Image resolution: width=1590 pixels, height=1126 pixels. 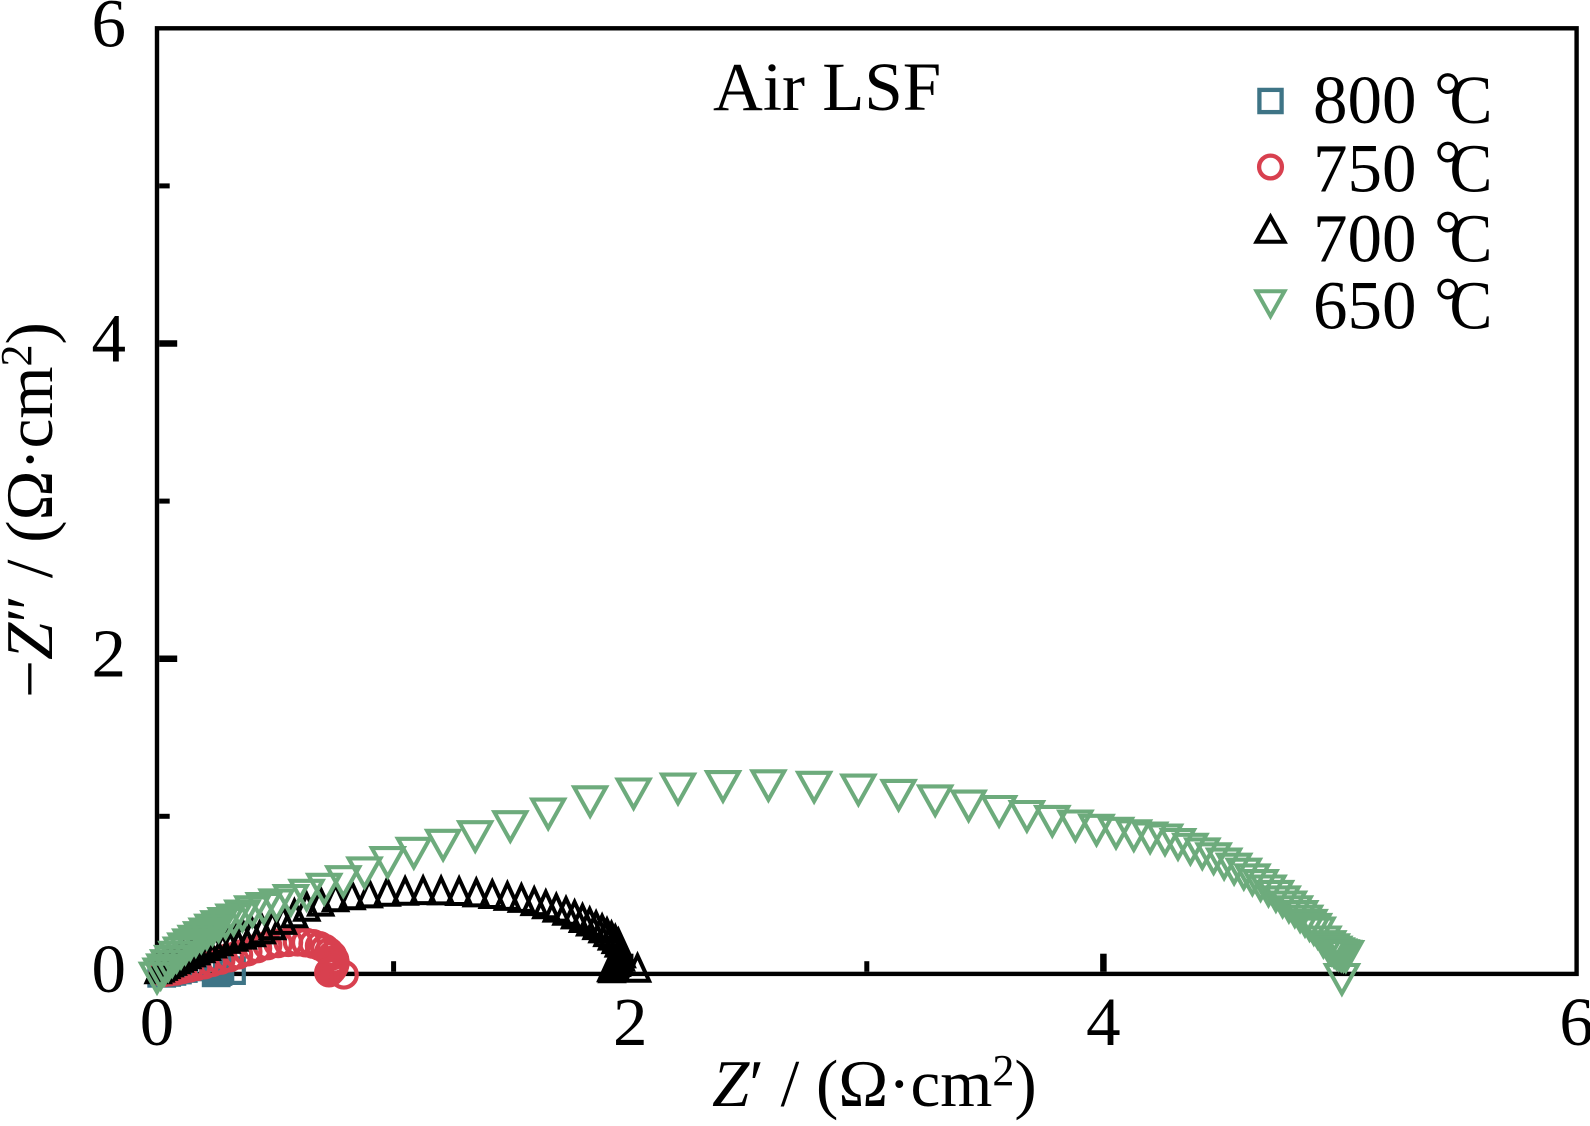 I want to click on svg-text: 750, so click(x=1365, y=168).